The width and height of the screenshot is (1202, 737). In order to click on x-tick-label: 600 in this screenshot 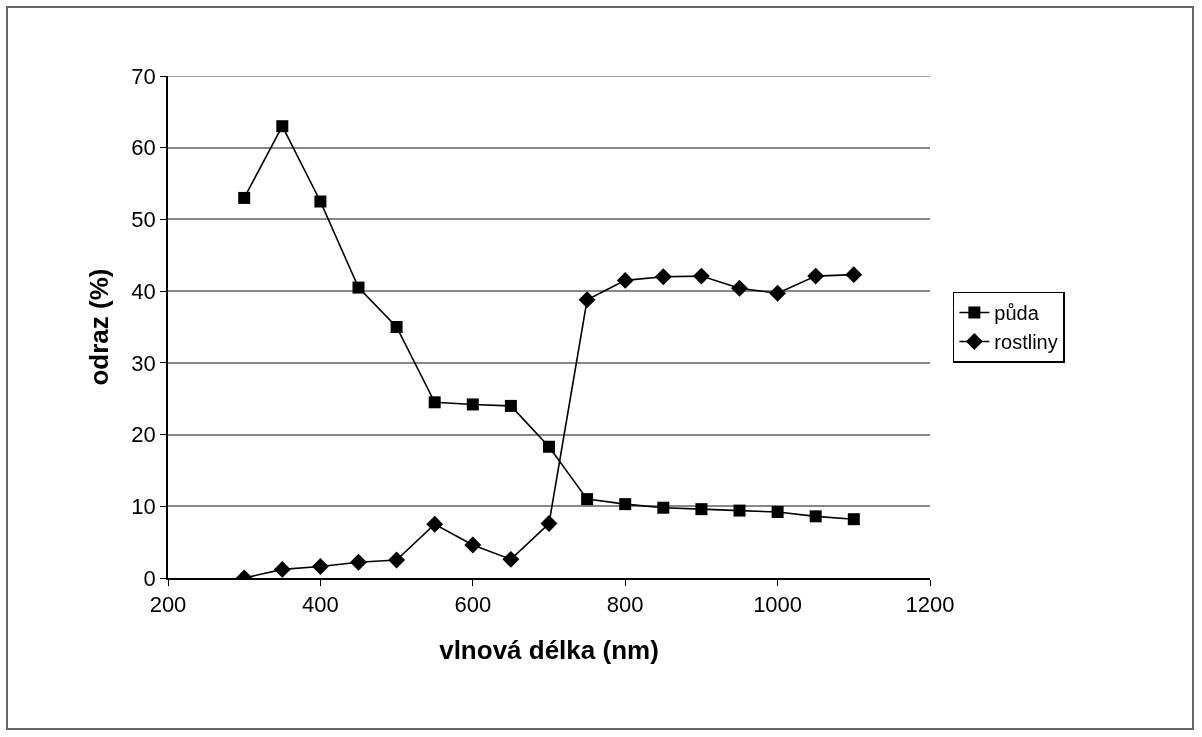, I will do `click(473, 605)`.